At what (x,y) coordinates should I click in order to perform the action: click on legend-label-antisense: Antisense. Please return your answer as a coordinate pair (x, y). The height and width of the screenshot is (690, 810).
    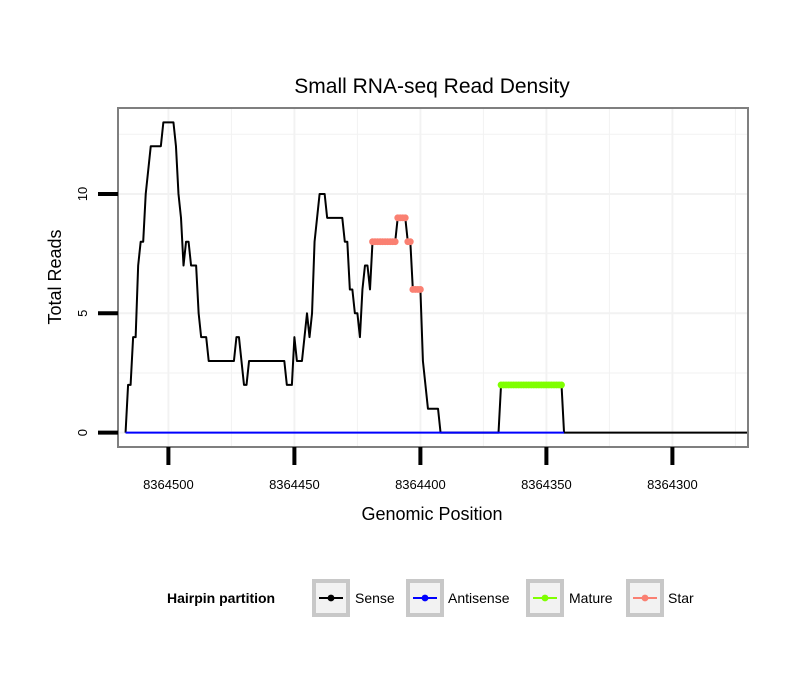
    Looking at the image, I should click on (479, 598).